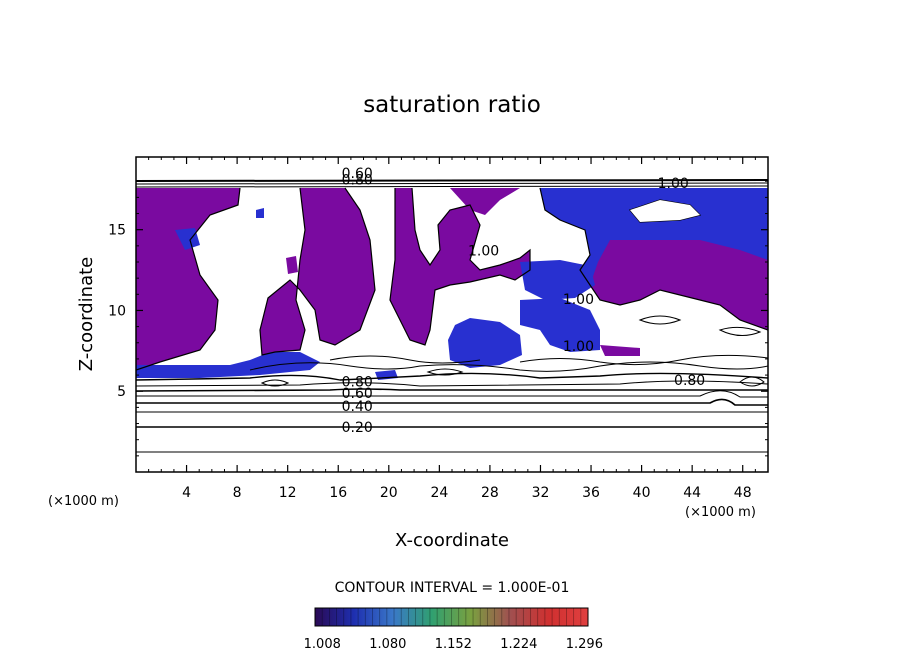 The image size is (904, 654). Describe the element at coordinates (591, 493) in the screenshot. I see `x-tick-label-8: 36` at that location.